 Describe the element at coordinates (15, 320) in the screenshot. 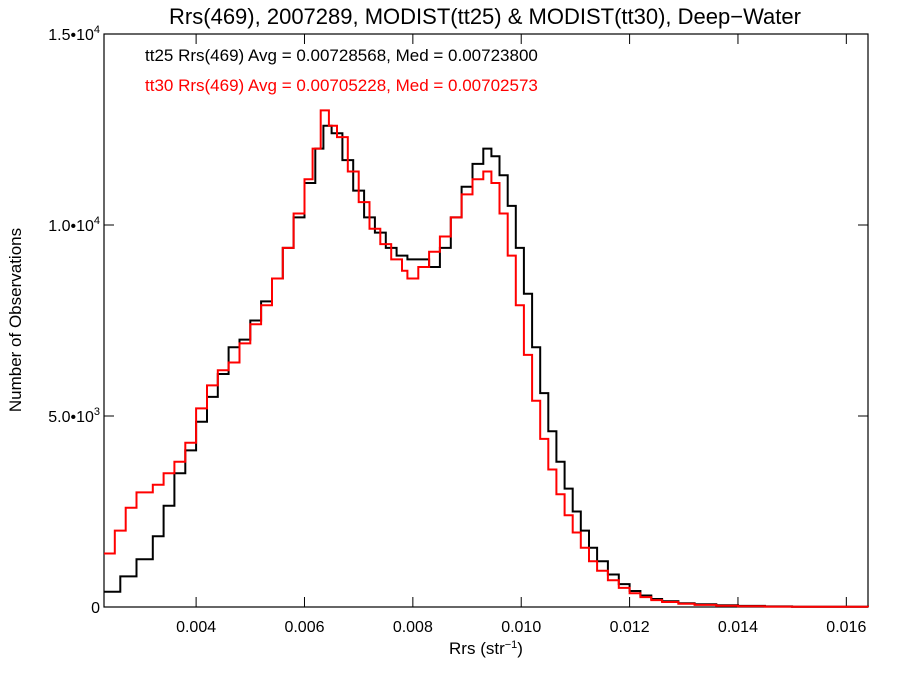

I see `y-axis-label: Number of Observations` at that location.